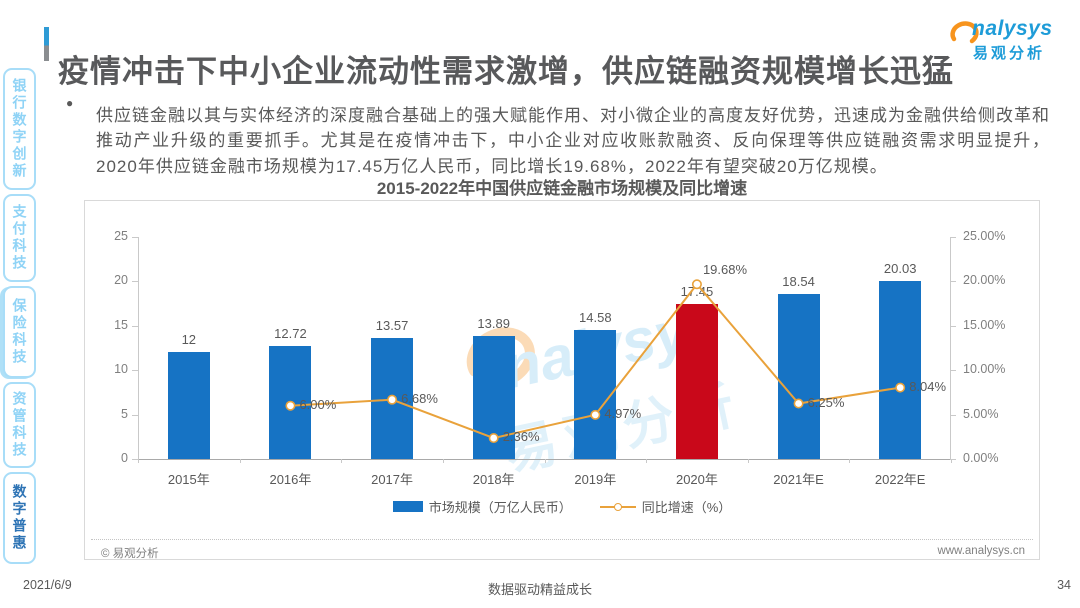 This screenshot has height=608, width=1080. What do you see at coordinates (798, 282) in the screenshot?
I see `bar-value-label: 18.54` at bounding box center [798, 282].